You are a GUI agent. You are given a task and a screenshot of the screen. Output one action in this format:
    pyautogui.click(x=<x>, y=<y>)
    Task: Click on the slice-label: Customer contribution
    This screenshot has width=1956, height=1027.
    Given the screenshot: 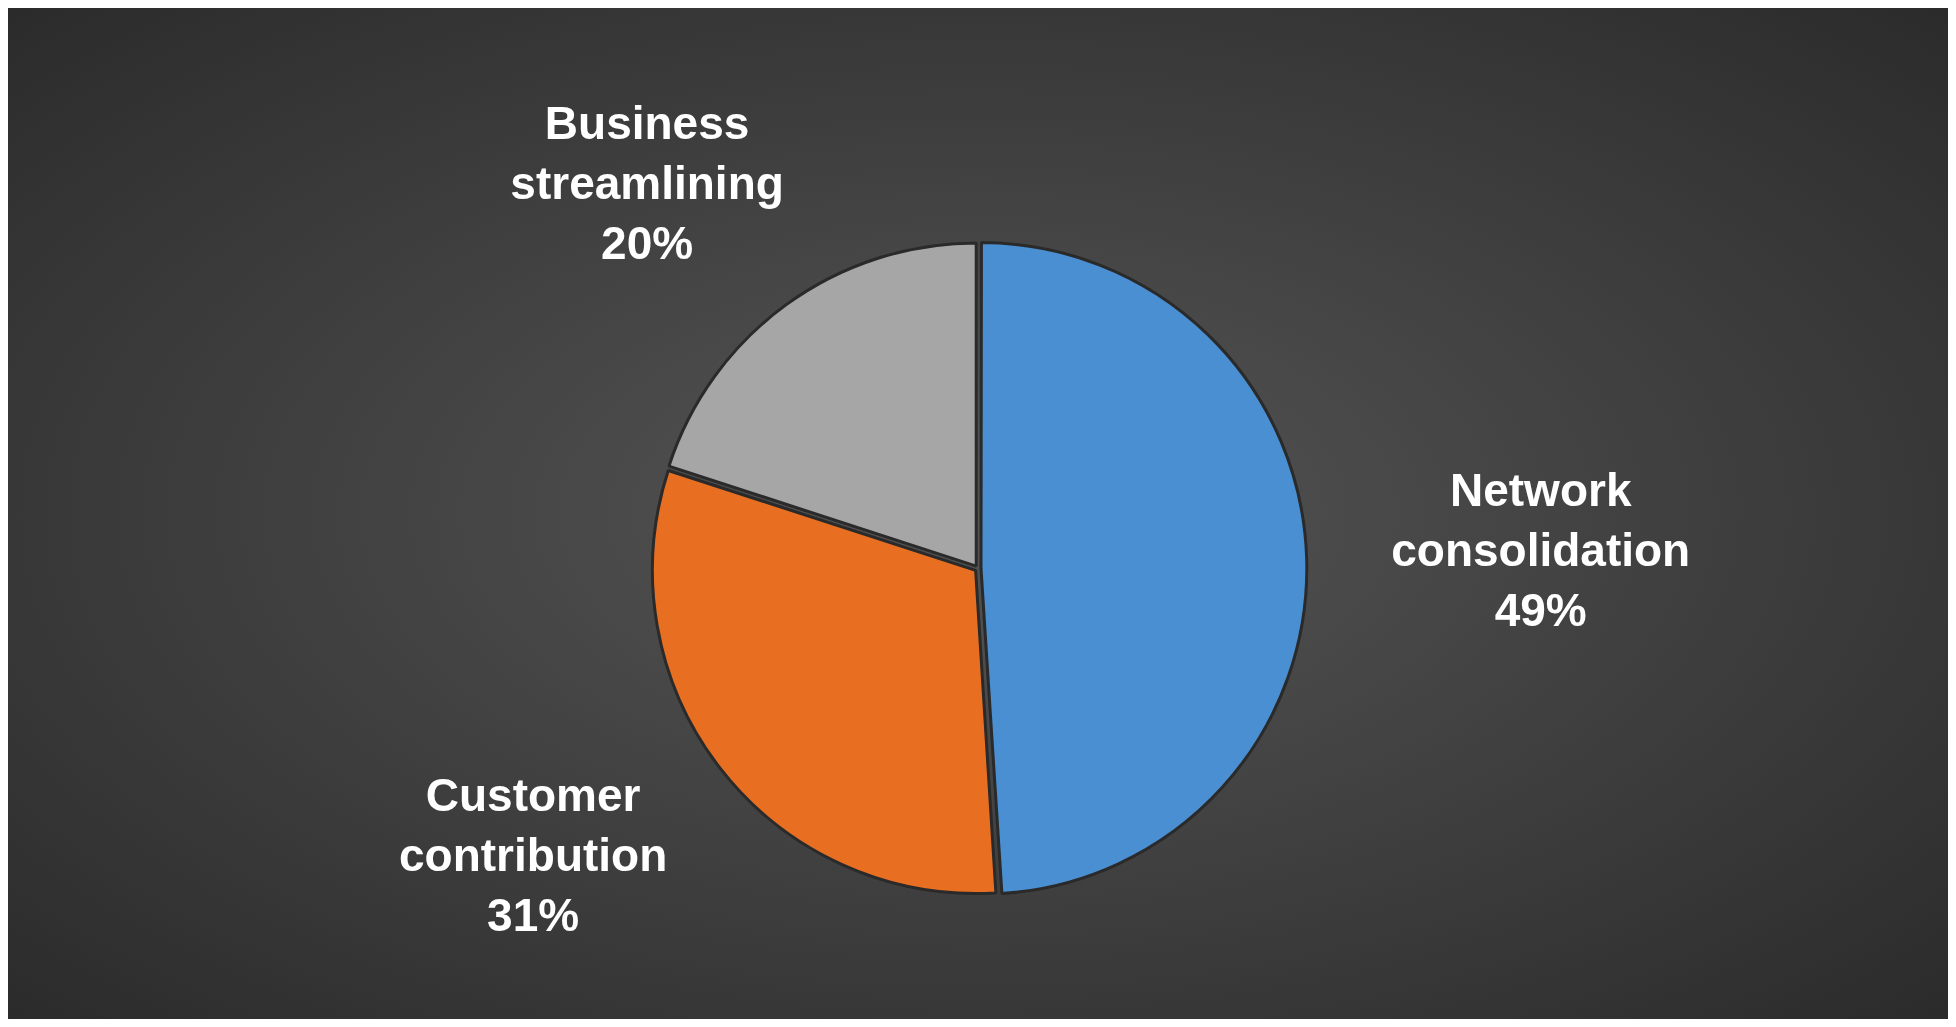 What is the action you would take?
    pyautogui.click(x=533, y=825)
    